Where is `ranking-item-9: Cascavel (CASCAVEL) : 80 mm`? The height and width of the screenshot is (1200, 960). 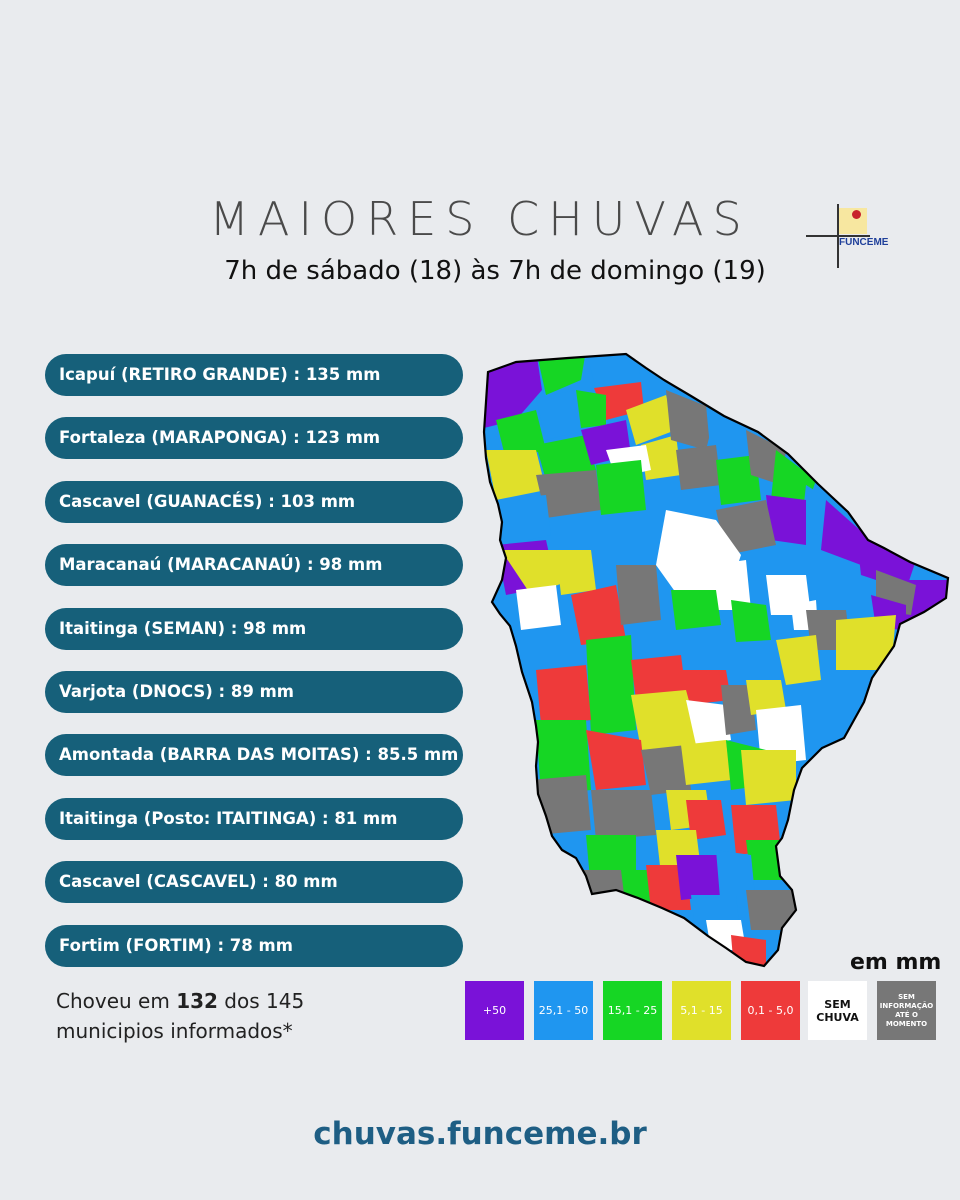
ranking-item-9: Cascavel (CASCAVEL) : 80 mm is located at coordinates (254, 882).